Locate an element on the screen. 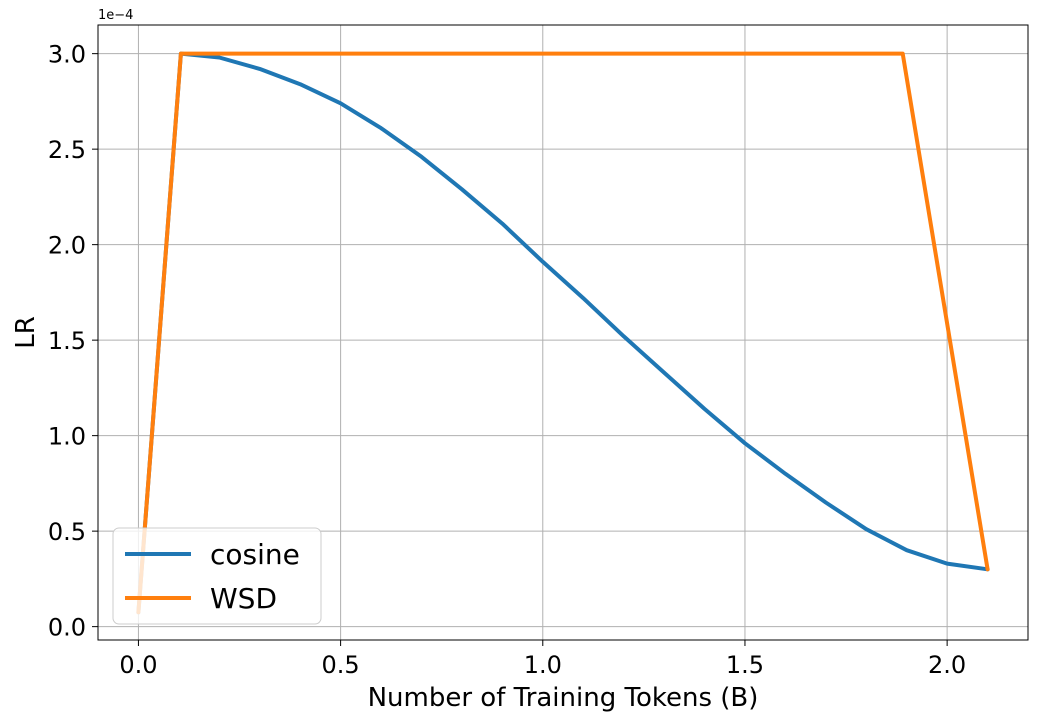 The height and width of the screenshot is (722, 1037). legend: cosine WSD is located at coordinates (217, 576).